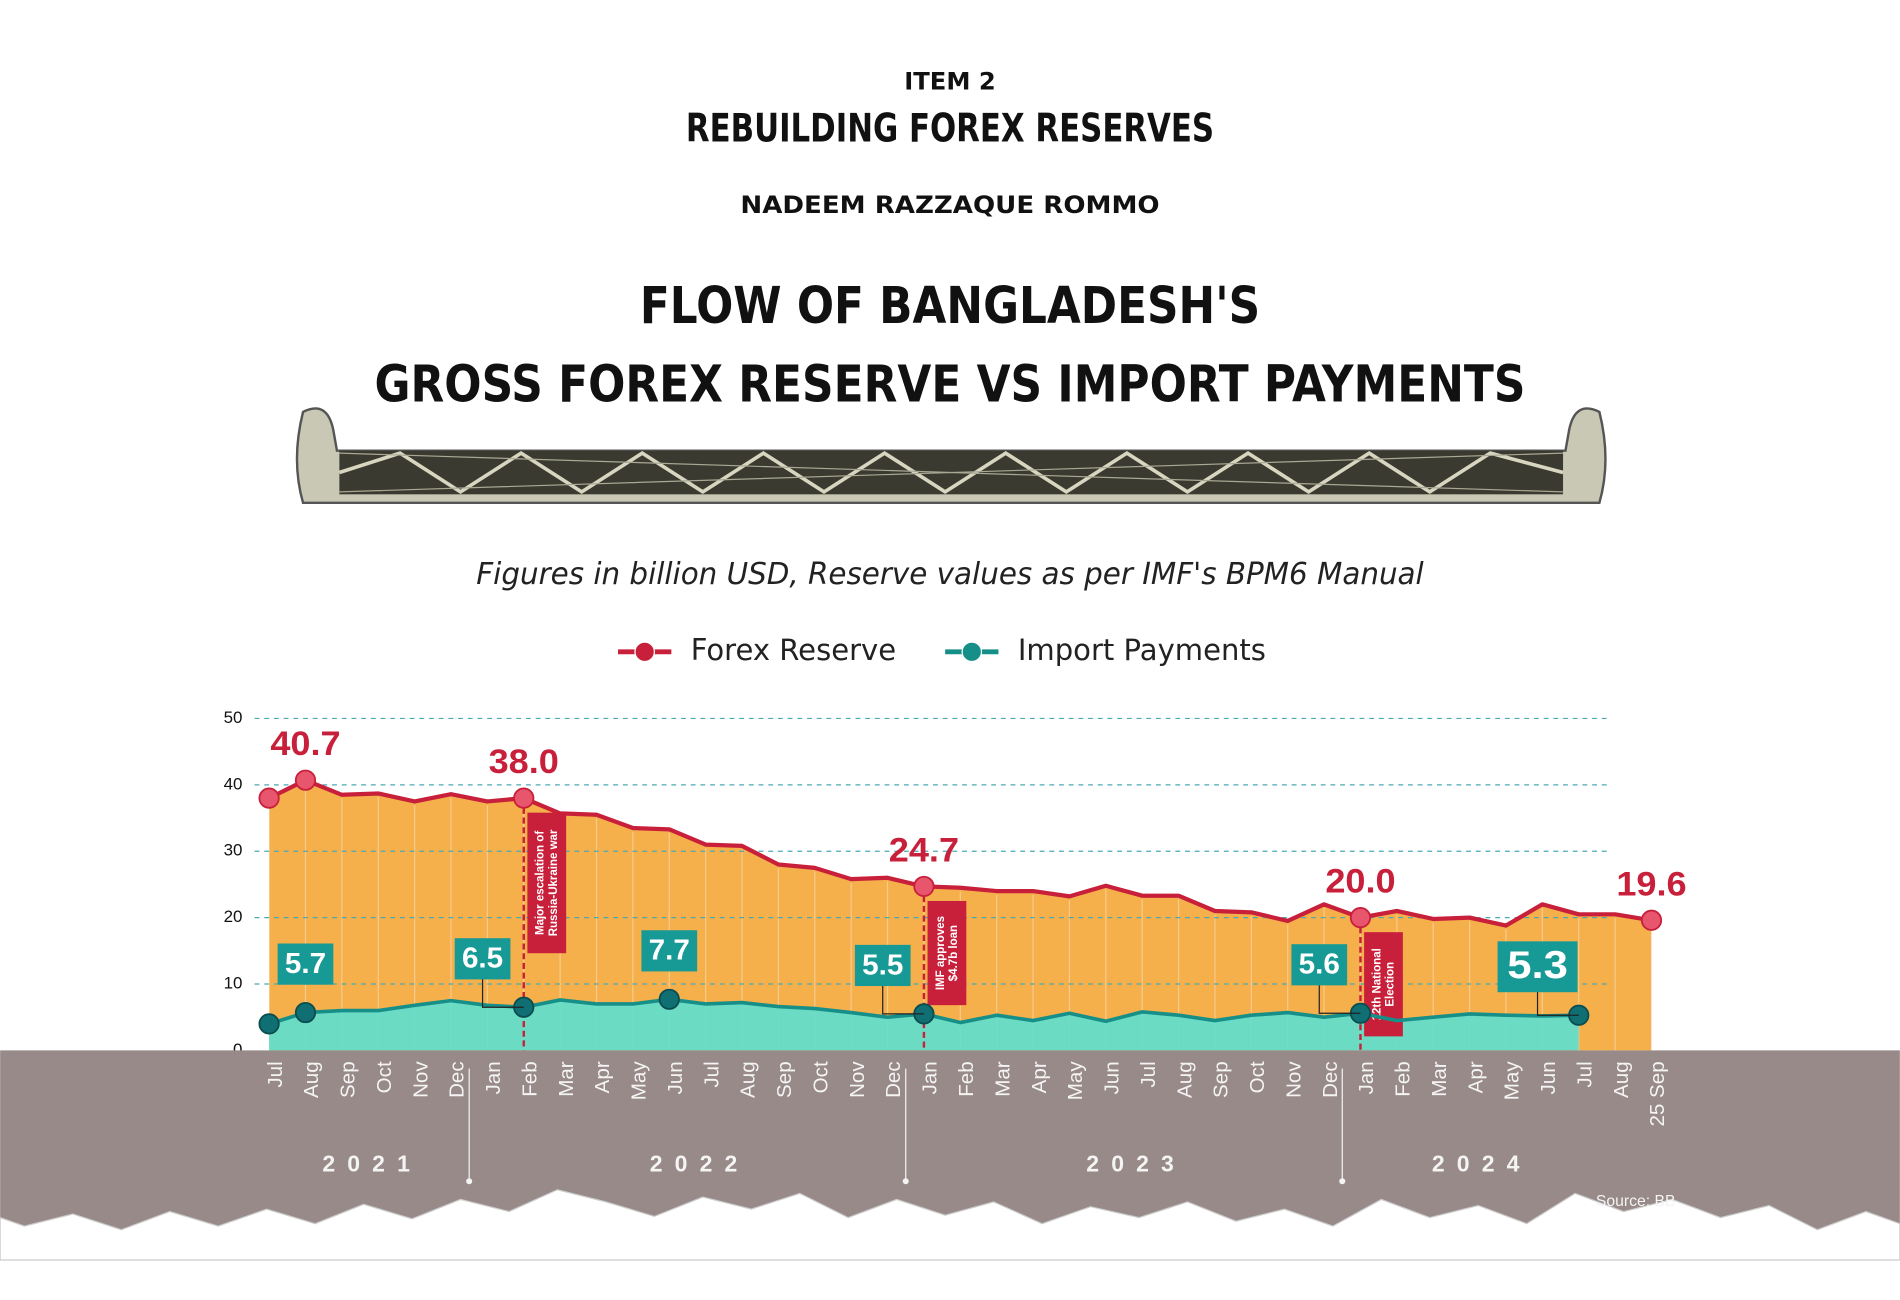 The width and height of the screenshot is (1900, 1300). What do you see at coordinates (1383, 984) in the screenshot?
I see `annotation-text: 12th NationalElection` at bounding box center [1383, 984].